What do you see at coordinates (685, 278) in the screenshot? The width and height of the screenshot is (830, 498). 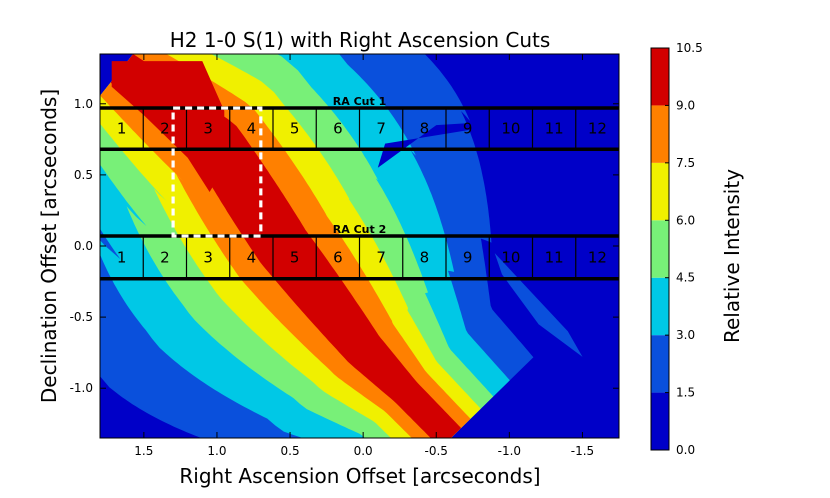 I see `colorbar-tick-label: 4.5` at bounding box center [685, 278].